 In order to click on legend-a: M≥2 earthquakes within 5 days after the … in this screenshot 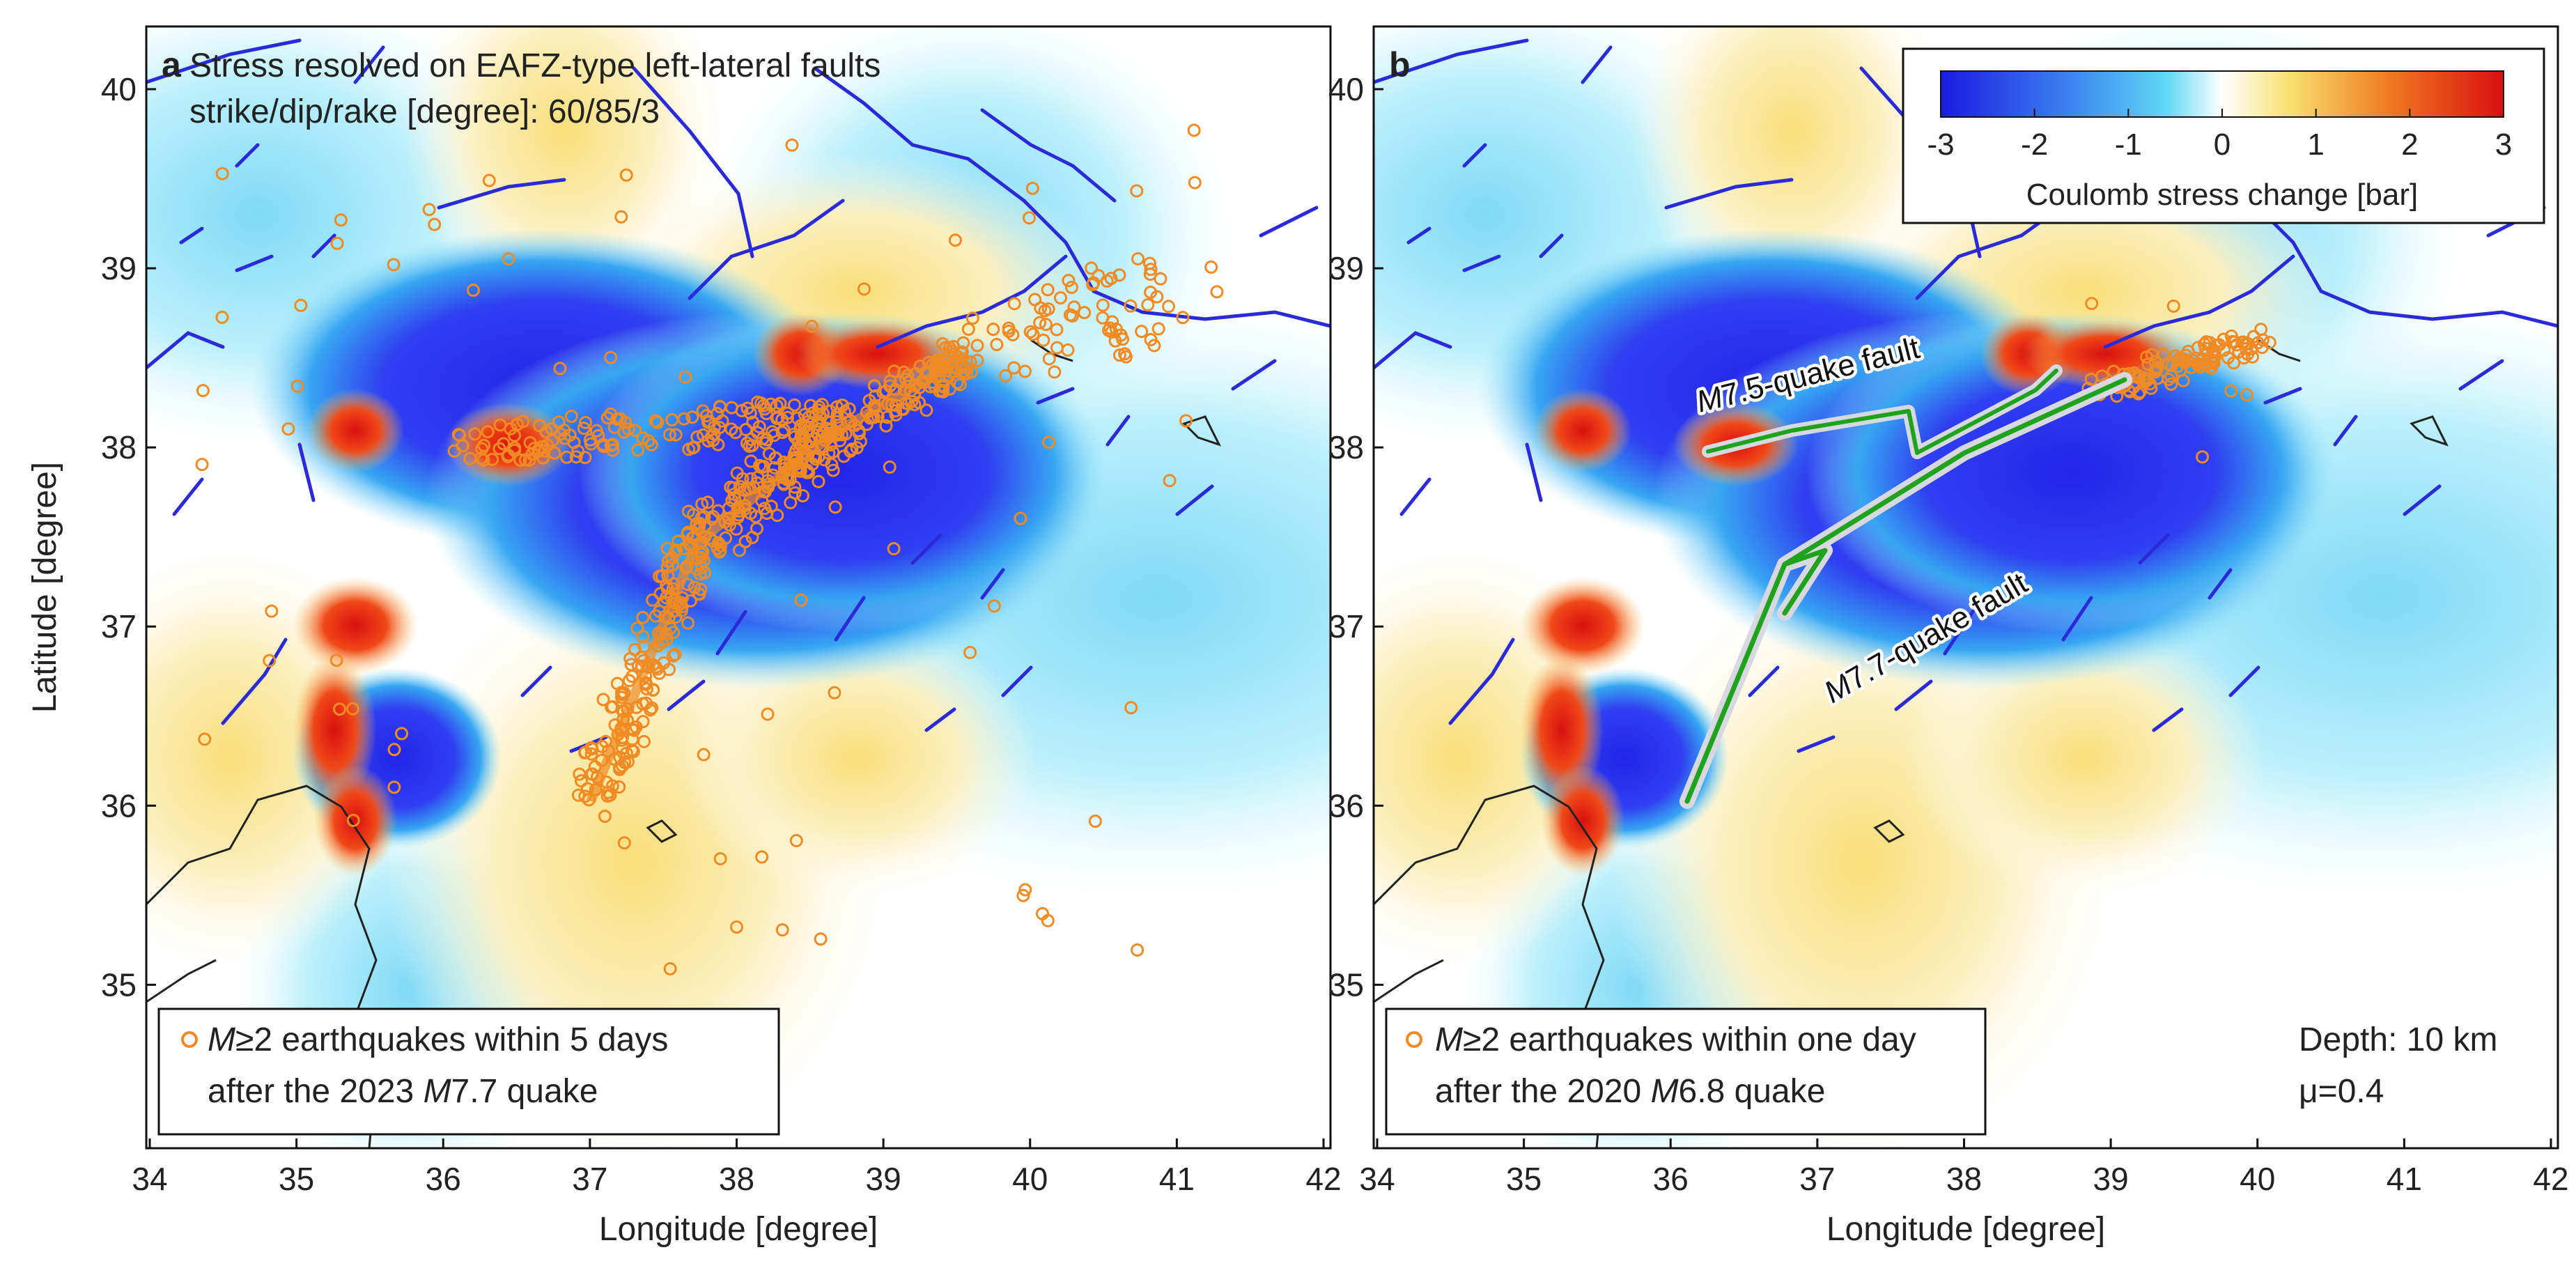, I will do `click(468, 1071)`.